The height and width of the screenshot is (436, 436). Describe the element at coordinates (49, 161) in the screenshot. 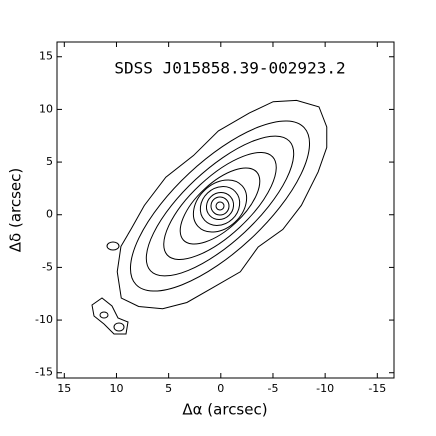

I see `y-tick-label: 5` at that location.